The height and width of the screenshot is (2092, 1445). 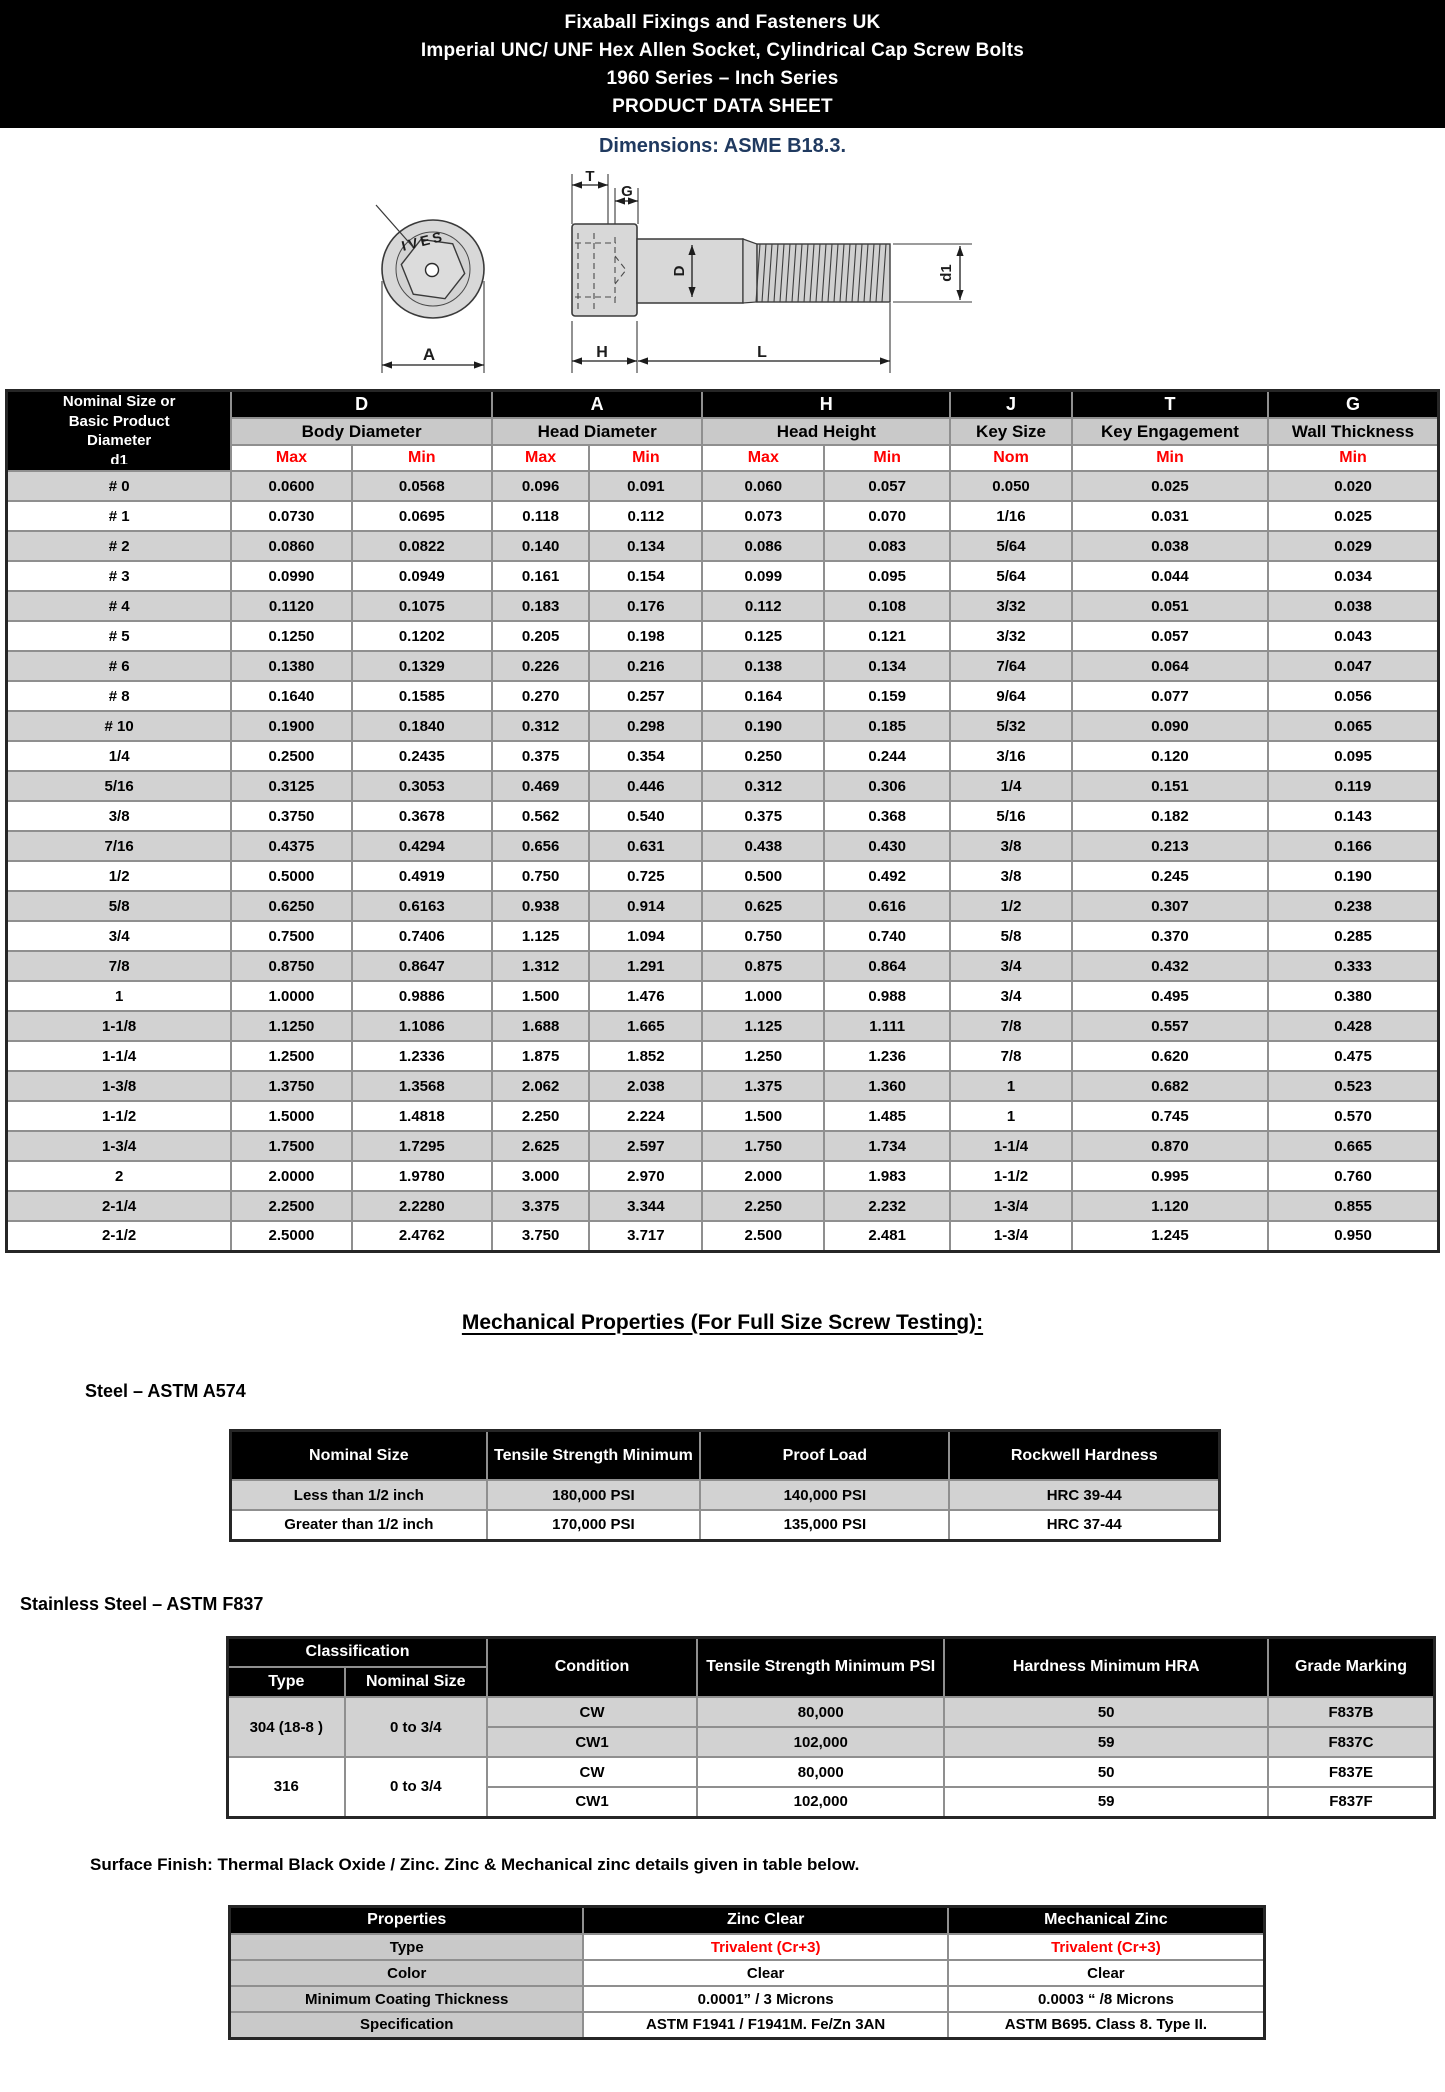 I want to click on surface-col-header: Zinc Clear, so click(x=765, y=1920).